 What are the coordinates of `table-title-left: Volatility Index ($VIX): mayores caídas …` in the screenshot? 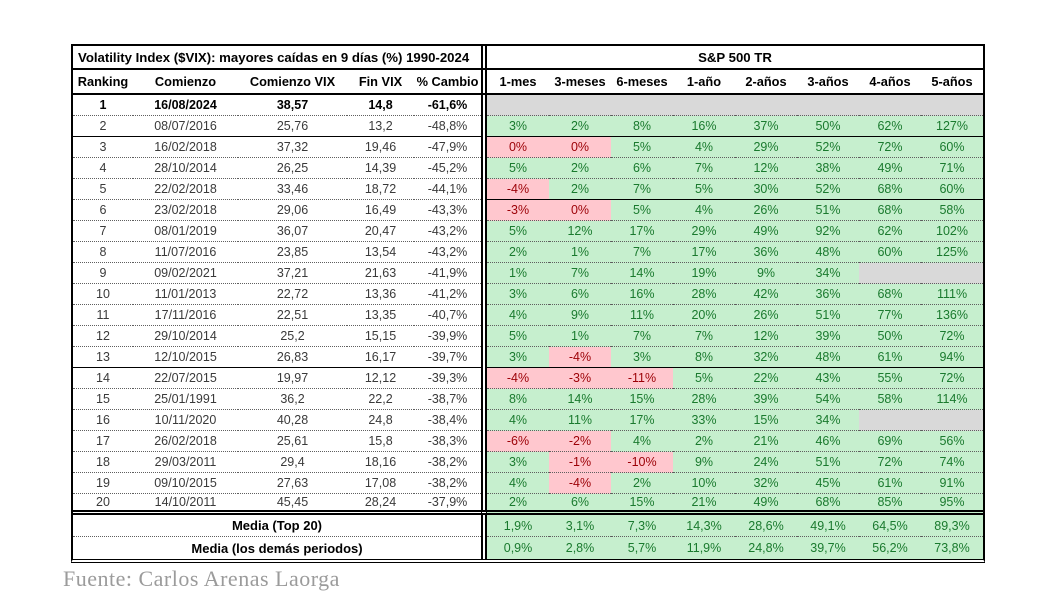 It's located at (277, 58).